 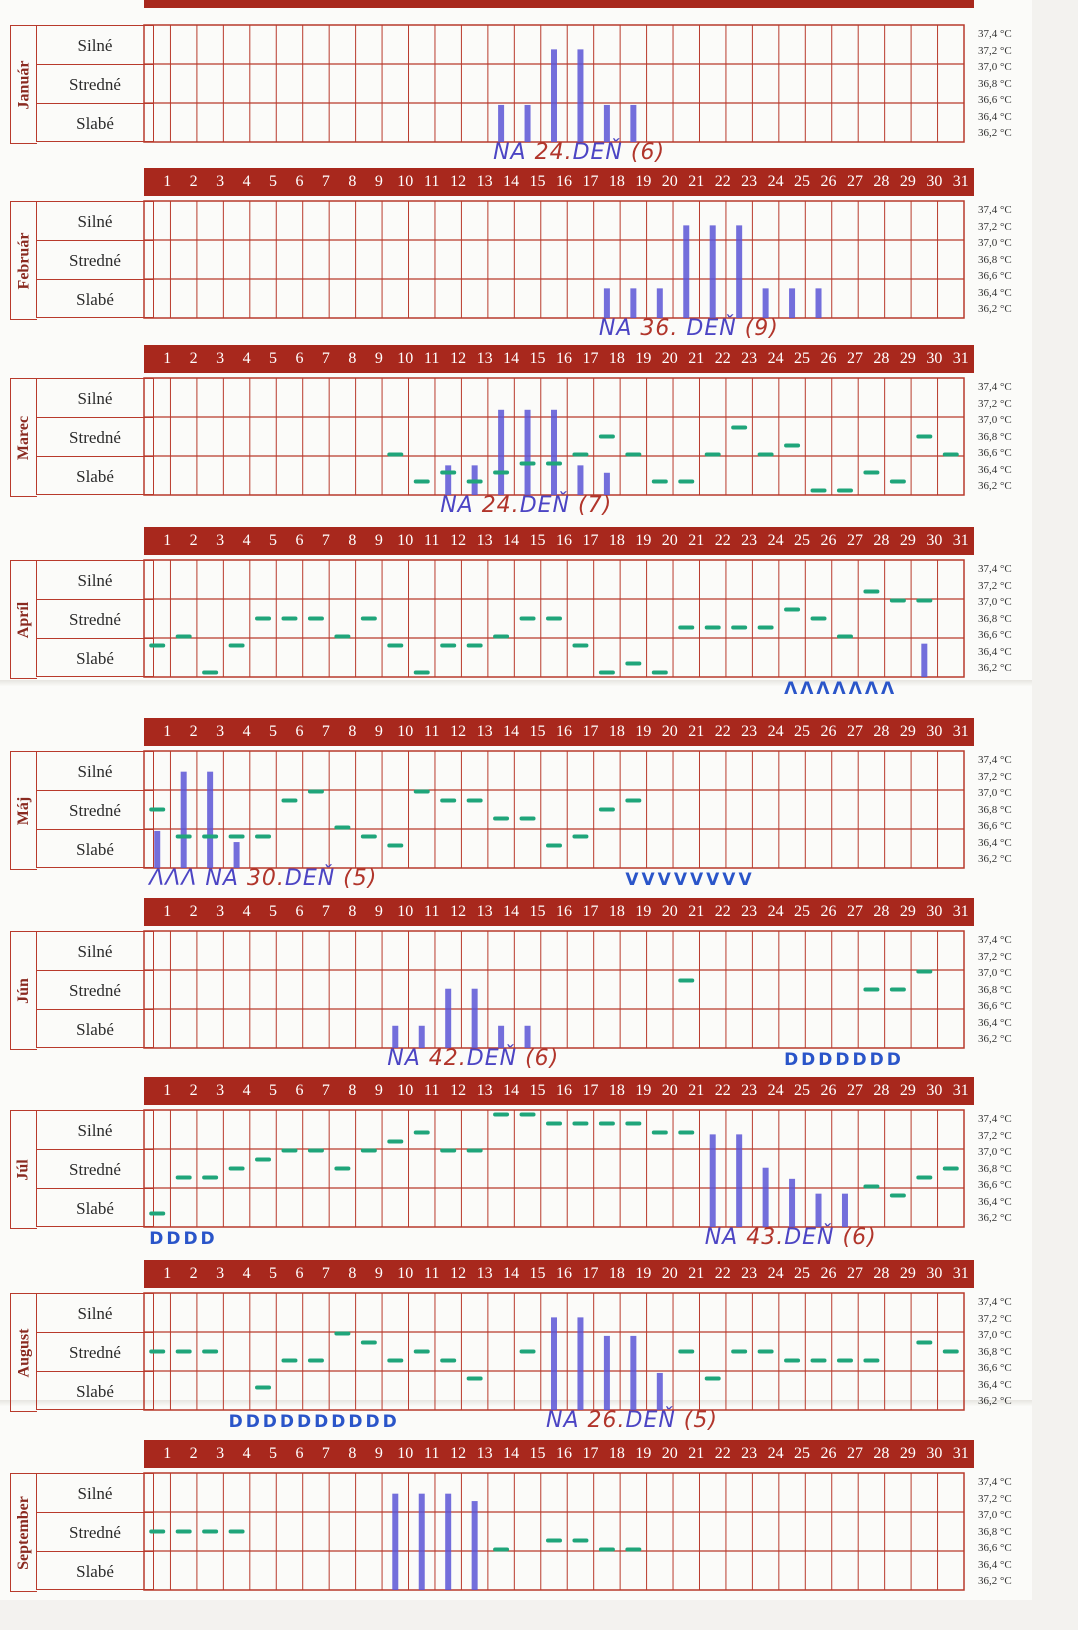 What do you see at coordinates (765, 1237) in the screenshot?
I see `note-day: 43.` at bounding box center [765, 1237].